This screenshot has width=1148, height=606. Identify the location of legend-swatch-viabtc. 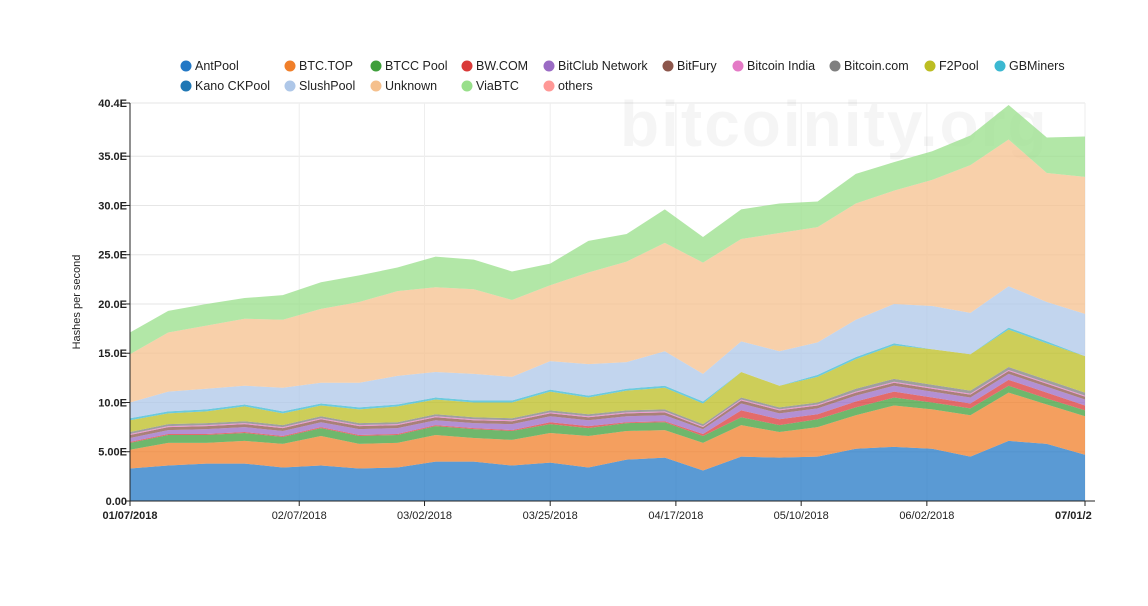
(467, 86).